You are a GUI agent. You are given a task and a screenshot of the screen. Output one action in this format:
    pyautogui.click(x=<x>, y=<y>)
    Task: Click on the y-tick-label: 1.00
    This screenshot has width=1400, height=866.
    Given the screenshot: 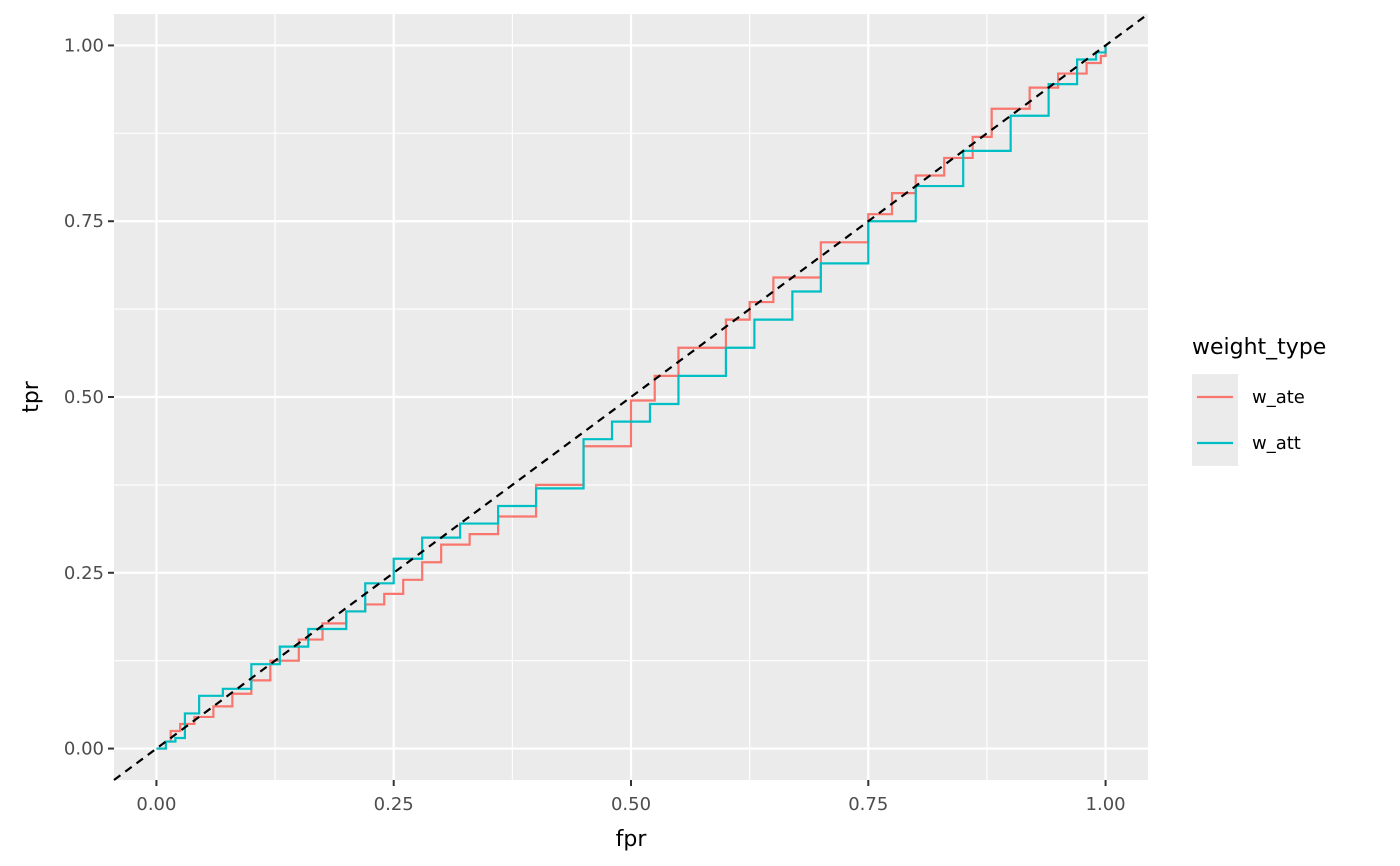 What is the action you would take?
    pyautogui.click(x=84, y=45)
    